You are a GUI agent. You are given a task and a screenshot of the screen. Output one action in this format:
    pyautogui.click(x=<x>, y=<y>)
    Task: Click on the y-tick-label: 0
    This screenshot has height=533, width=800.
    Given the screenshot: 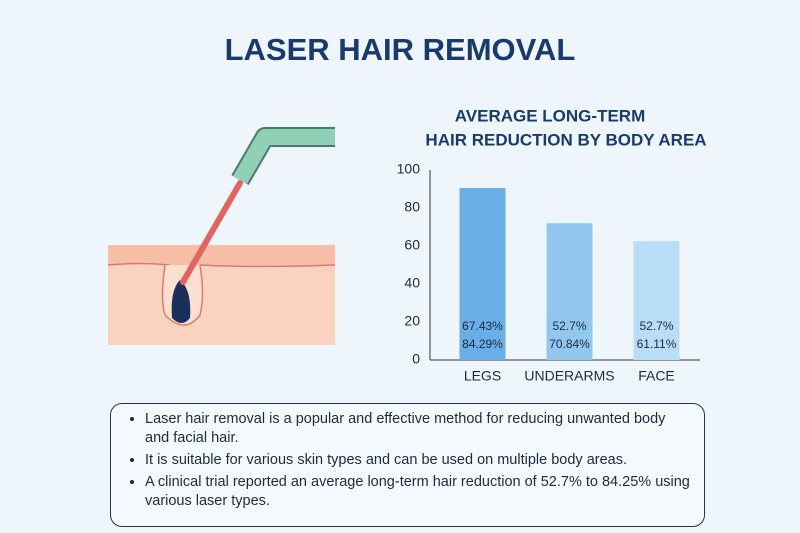 What is the action you would take?
    pyautogui.click(x=416, y=359)
    